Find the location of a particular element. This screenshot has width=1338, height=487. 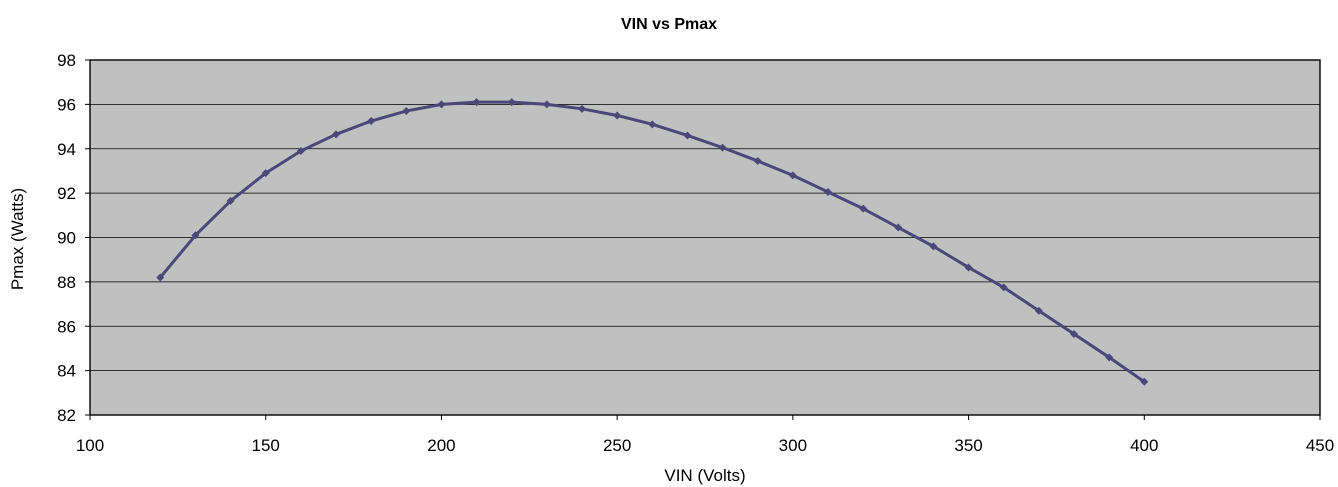

y-axis-label: Pmax (Watts) is located at coordinates (17, 239).